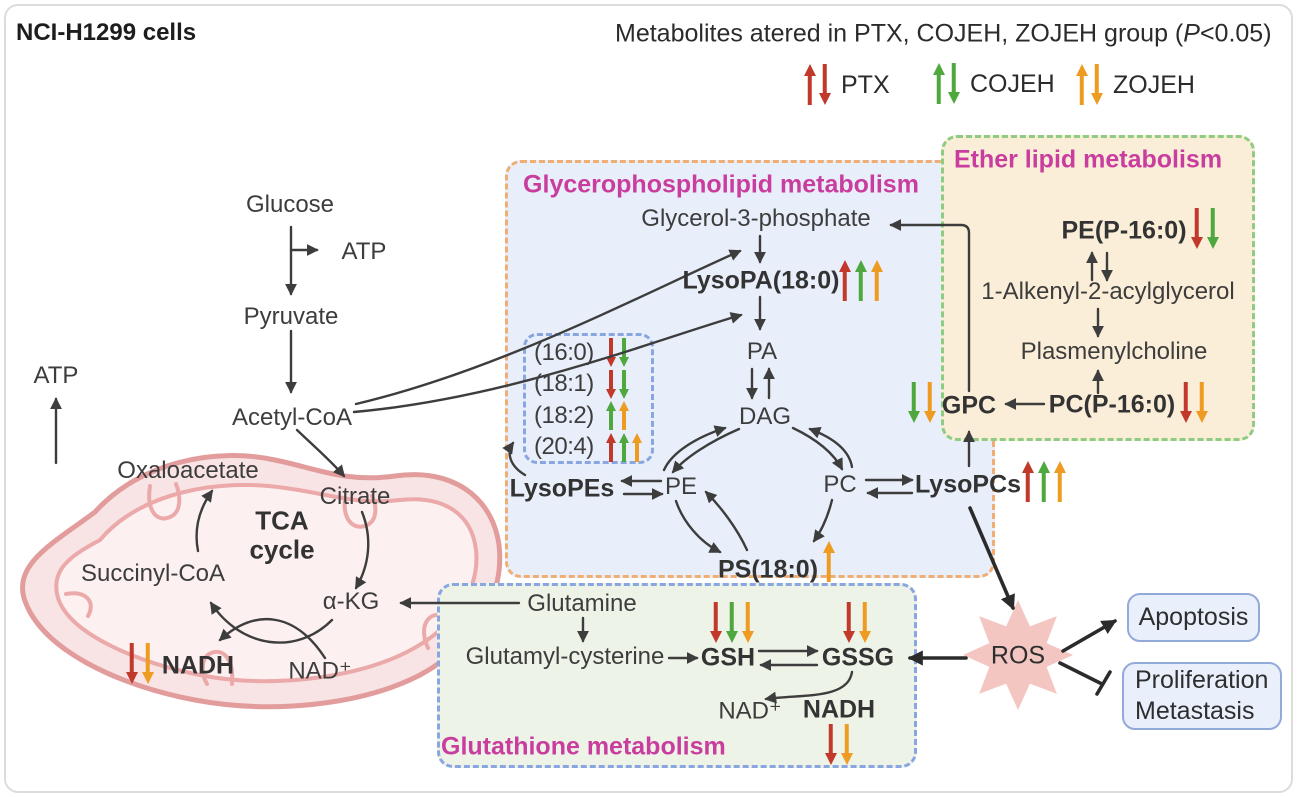 This screenshot has height=797, width=1297. What do you see at coordinates (292, 417) in the screenshot?
I see `label-acetyl-coa: Acetyl-CoA` at bounding box center [292, 417].